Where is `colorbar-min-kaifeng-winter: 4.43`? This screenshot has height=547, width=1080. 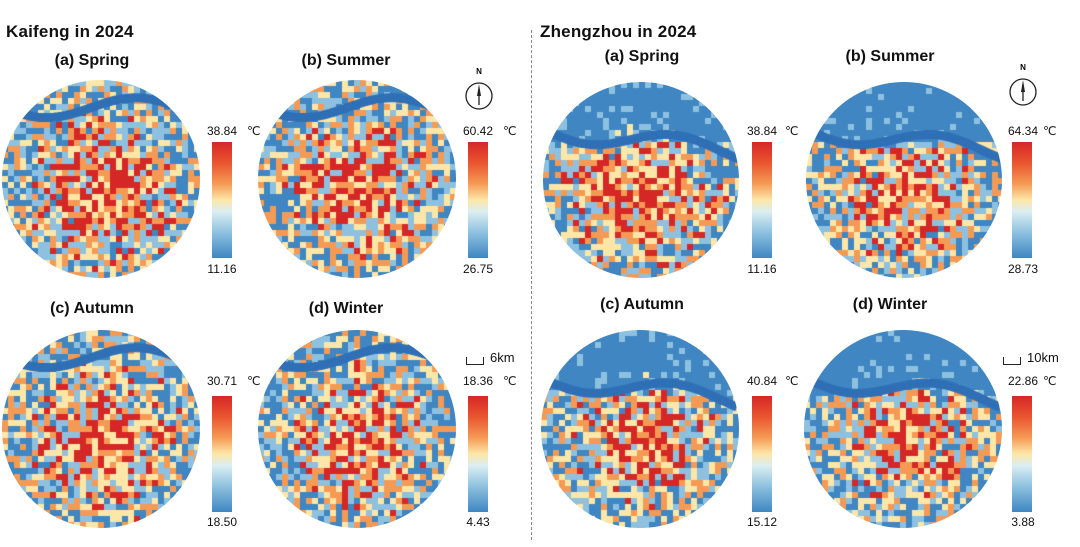 colorbar-min-kaifeng-winter: 4.43 is located at coordinates (478, 522).